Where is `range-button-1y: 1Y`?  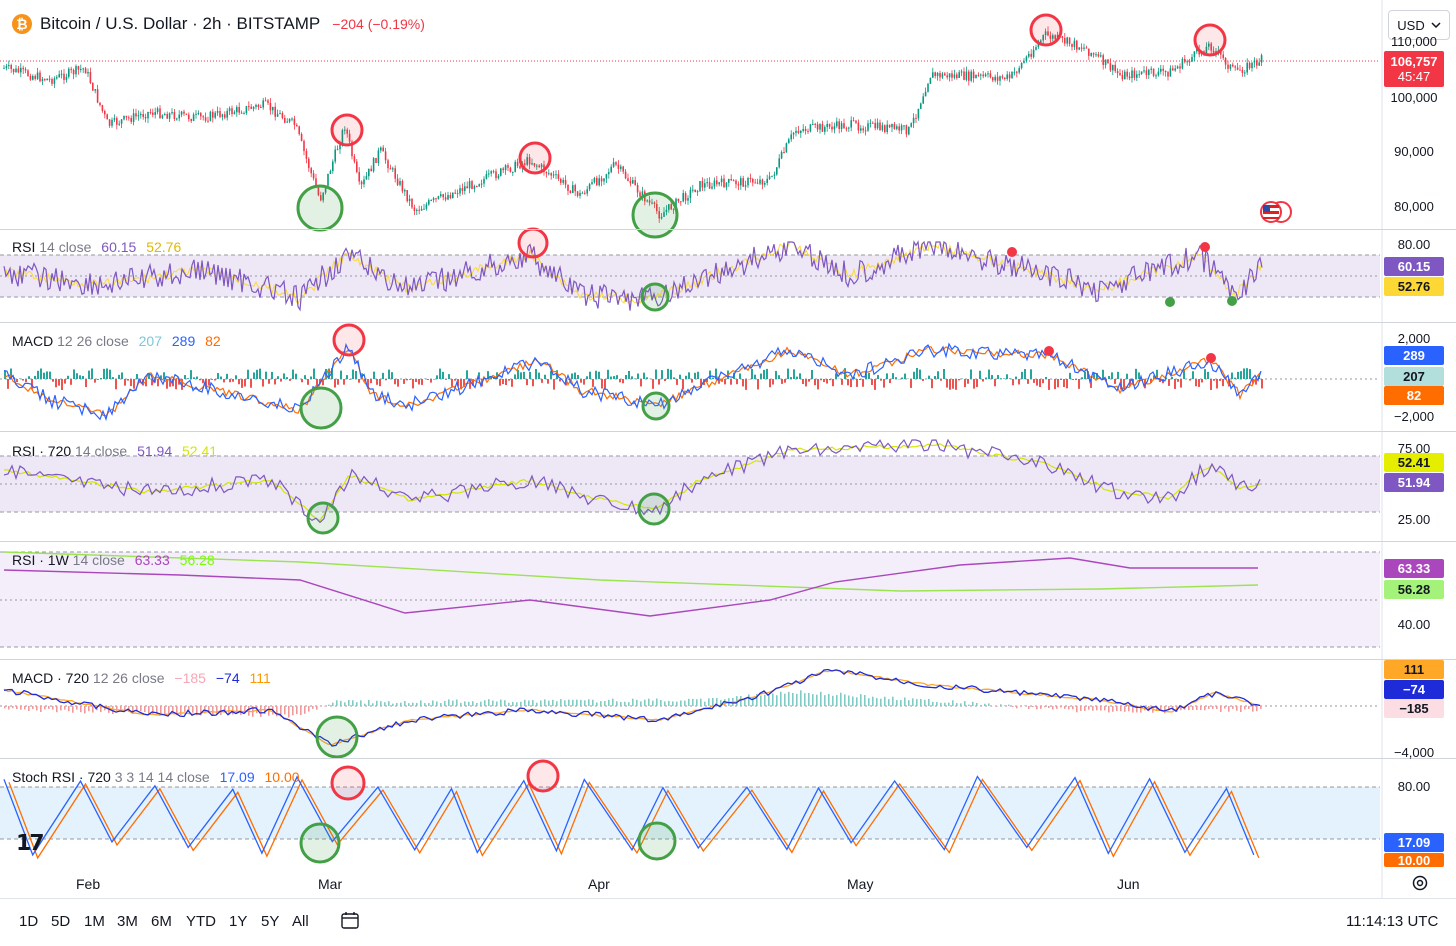 range-button-1y: 1Y is located at coordinates (238, 921).